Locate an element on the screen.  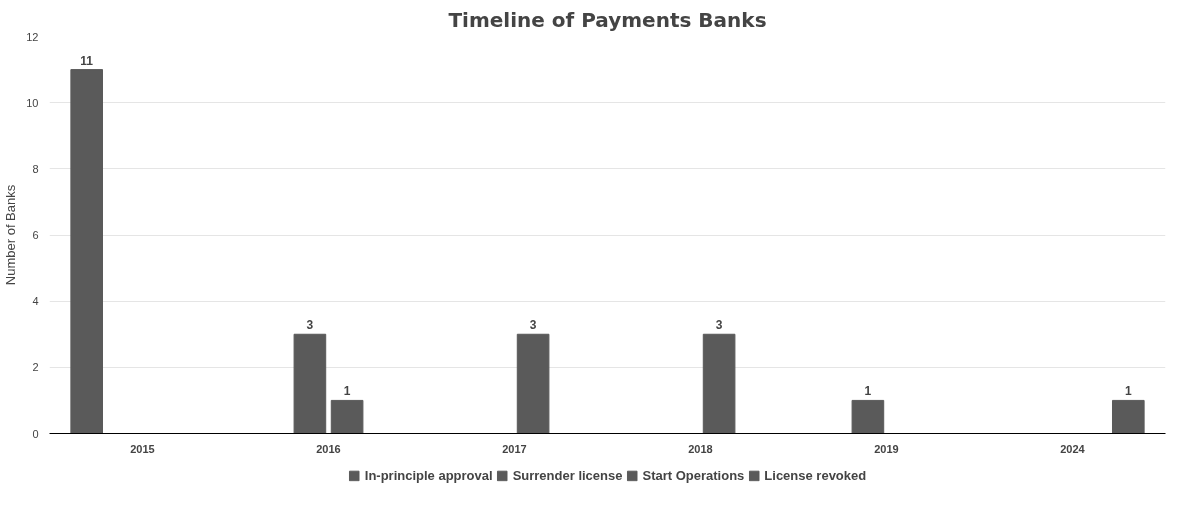
x-tick-label: 2015 is located at coordinates (142, 448).